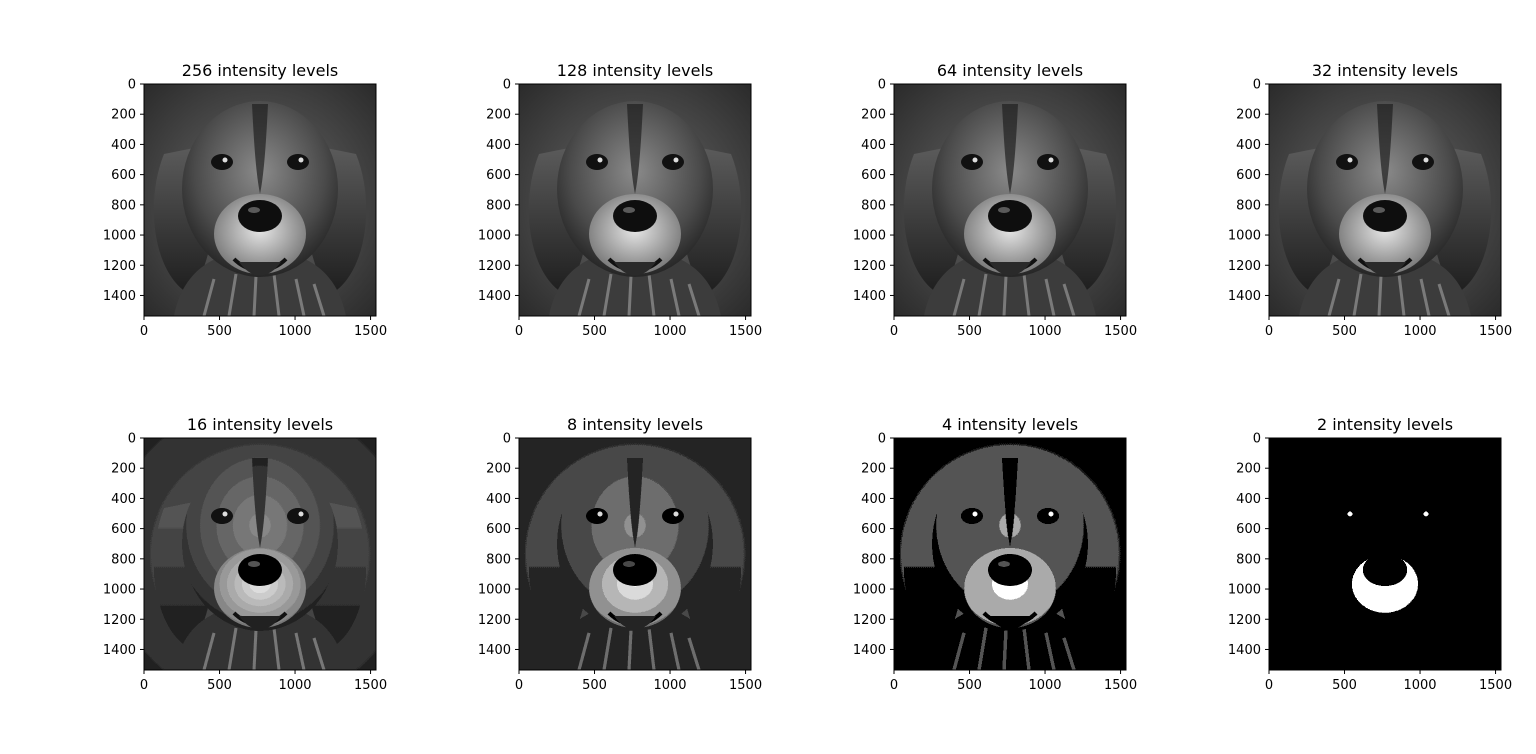 Image resolution: width=1536 pixels, height=754 pixels. I want to click on panel-title: 2 intensity levels, so click(1385, 424).